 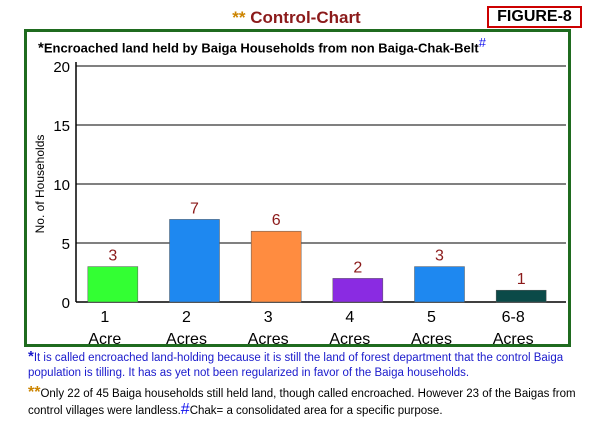 I want to click on x-tick-number: 5, so click(x=431, y=317).